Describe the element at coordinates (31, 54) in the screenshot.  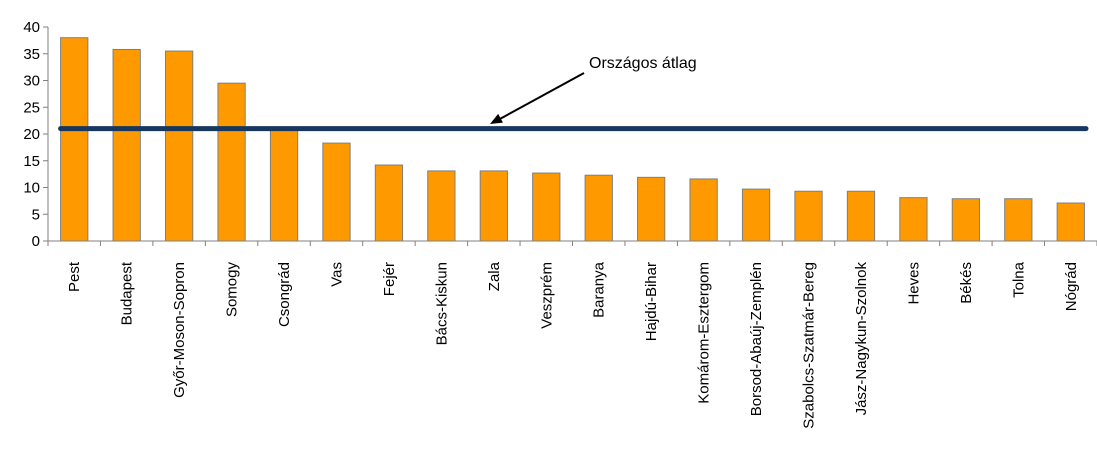
I see `y-tick-label: 35` at that location.